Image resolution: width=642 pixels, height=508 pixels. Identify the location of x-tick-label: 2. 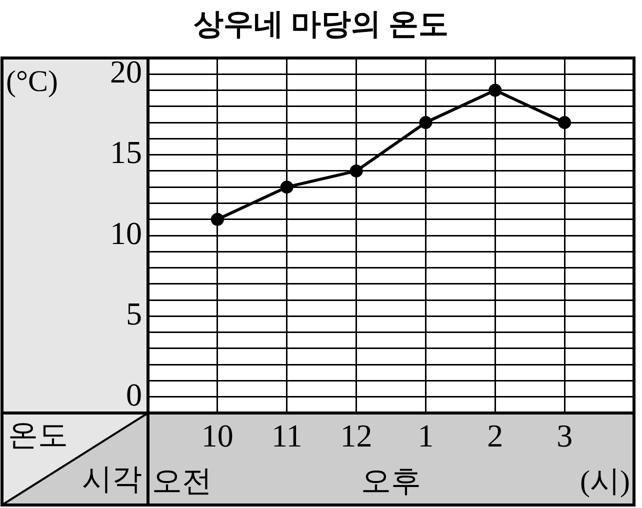
(495, 436).